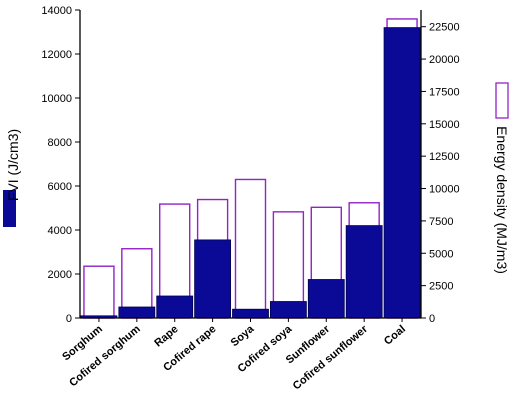 The height and width of the screenshot is (403, 513). Describe the element at coordinates (60, 231) in the screenshot. I see `left-tick-label: 4000` at that location.